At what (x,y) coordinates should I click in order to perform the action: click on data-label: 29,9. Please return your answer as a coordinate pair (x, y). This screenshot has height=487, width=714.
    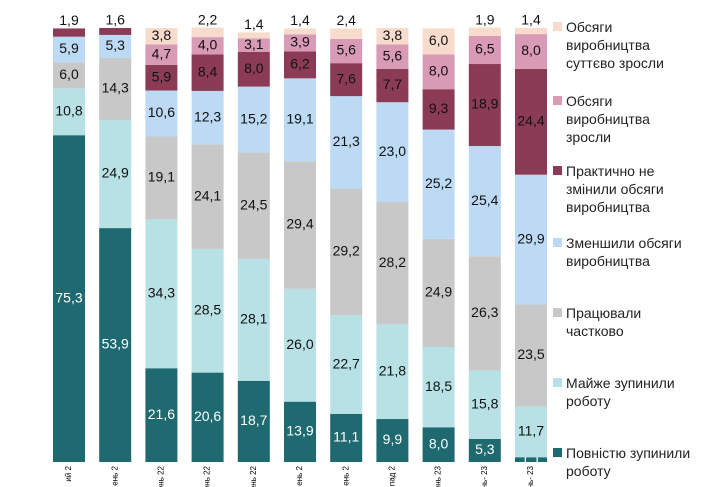
    Looking at the image, I should click on (530, 238).